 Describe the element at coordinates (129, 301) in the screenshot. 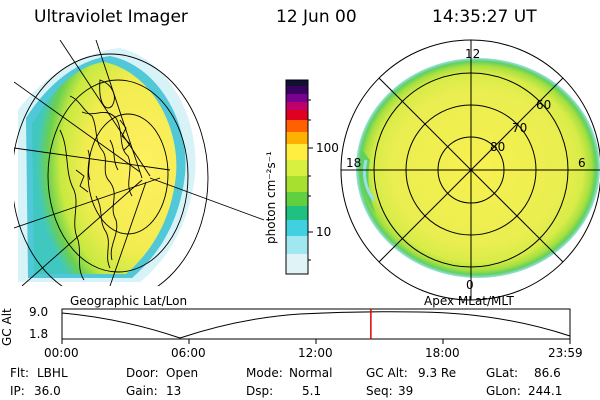

I see `geographic-panel-label: Geographic Lat/Lon` at that location.